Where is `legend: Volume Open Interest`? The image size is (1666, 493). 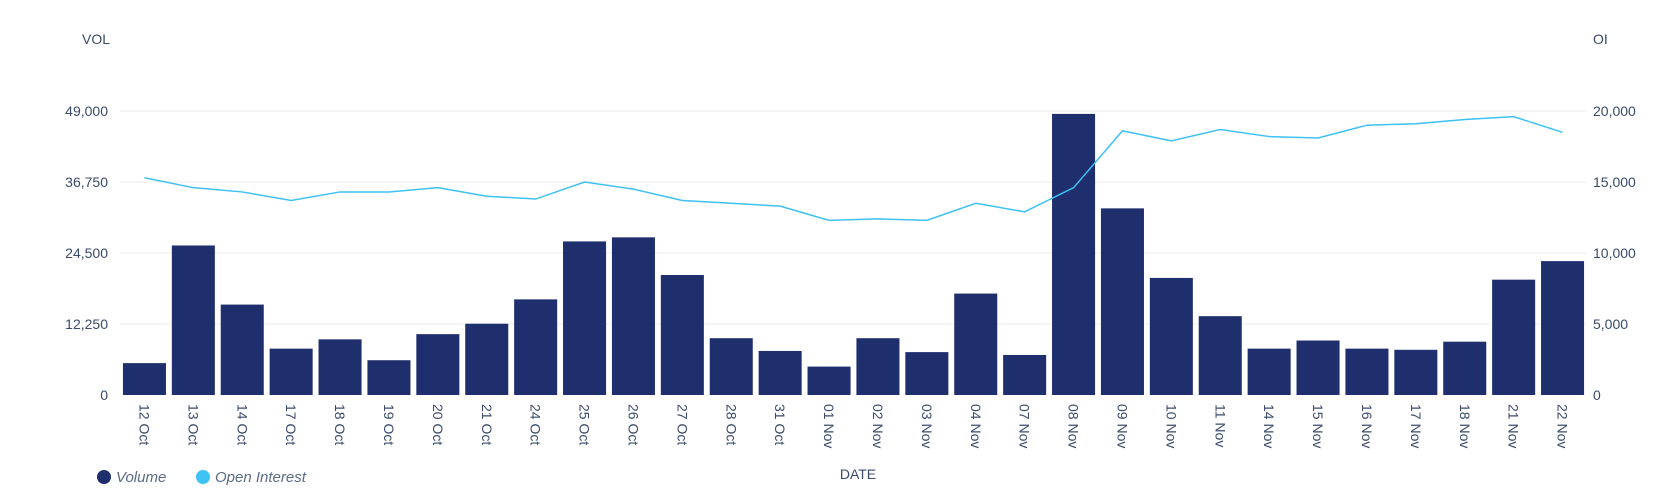
legend: Volume Open Interest is located at coordinates (202, 477).